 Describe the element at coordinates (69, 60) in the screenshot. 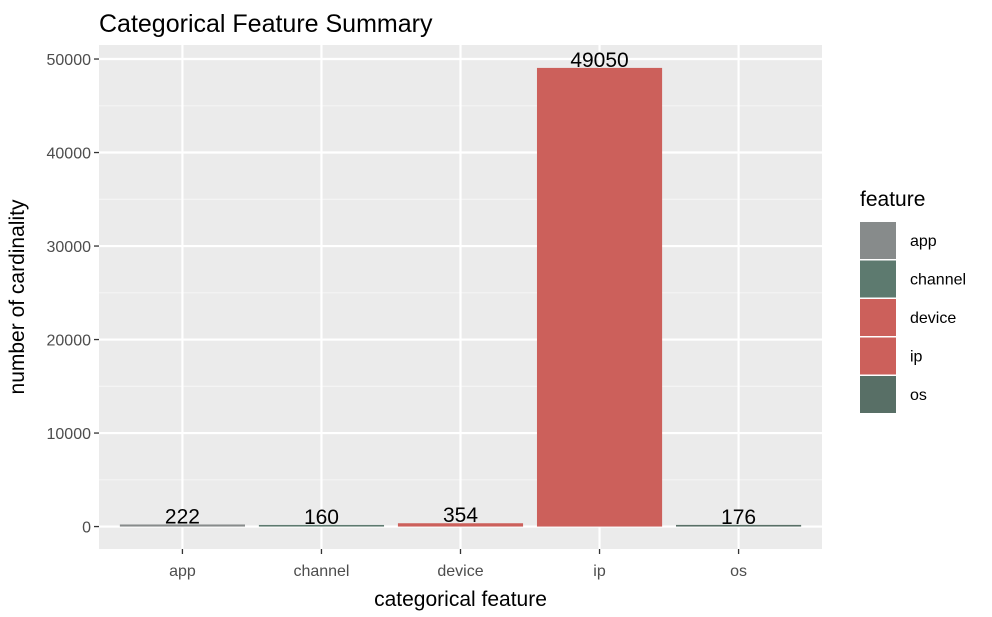

I see `y-tick-label: 50000` at that location.